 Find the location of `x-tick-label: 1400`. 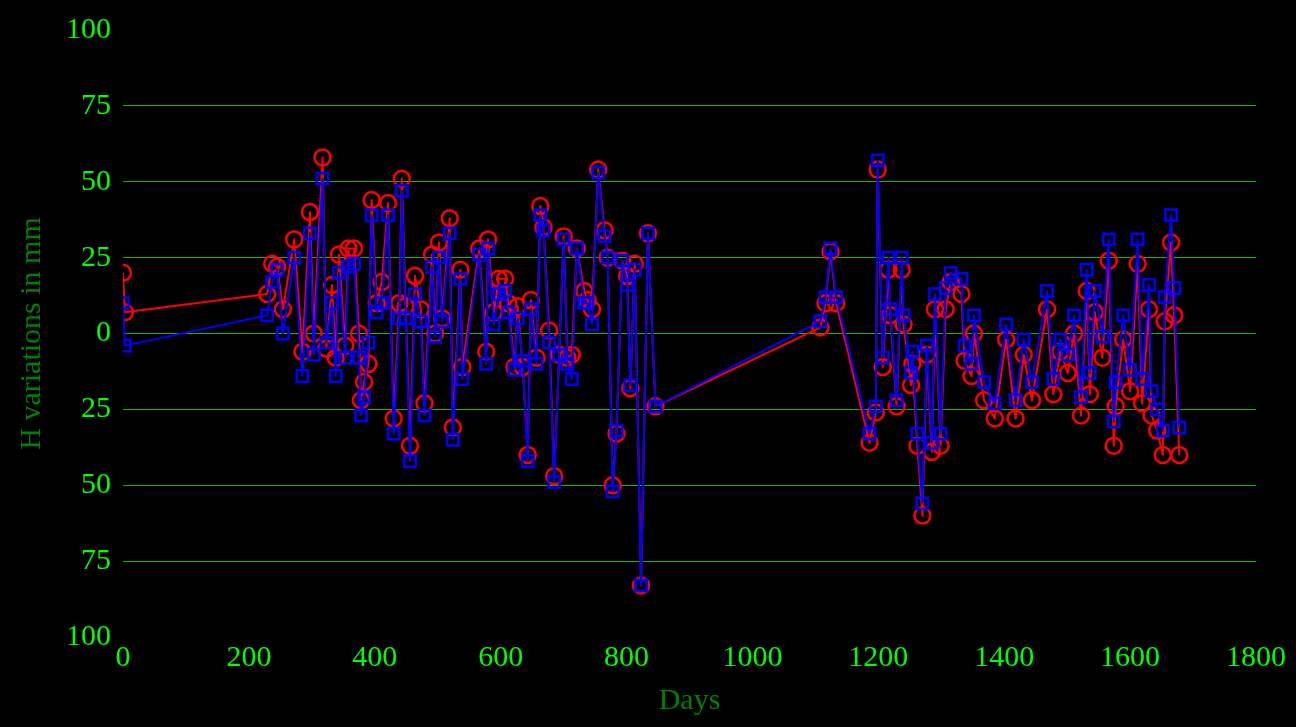

x-tick-label: 1400 is located at coordinates (1004, 655).